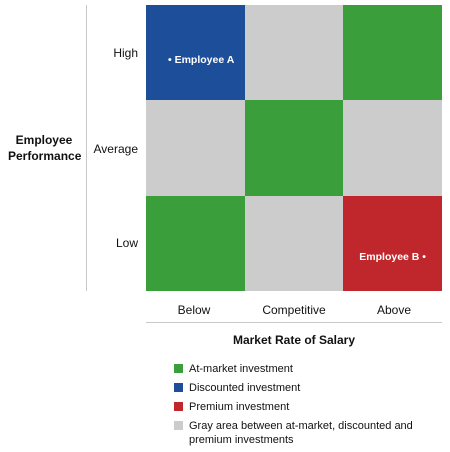  I want to click on heatmap-cell-average-competitive, so click(294, 148).